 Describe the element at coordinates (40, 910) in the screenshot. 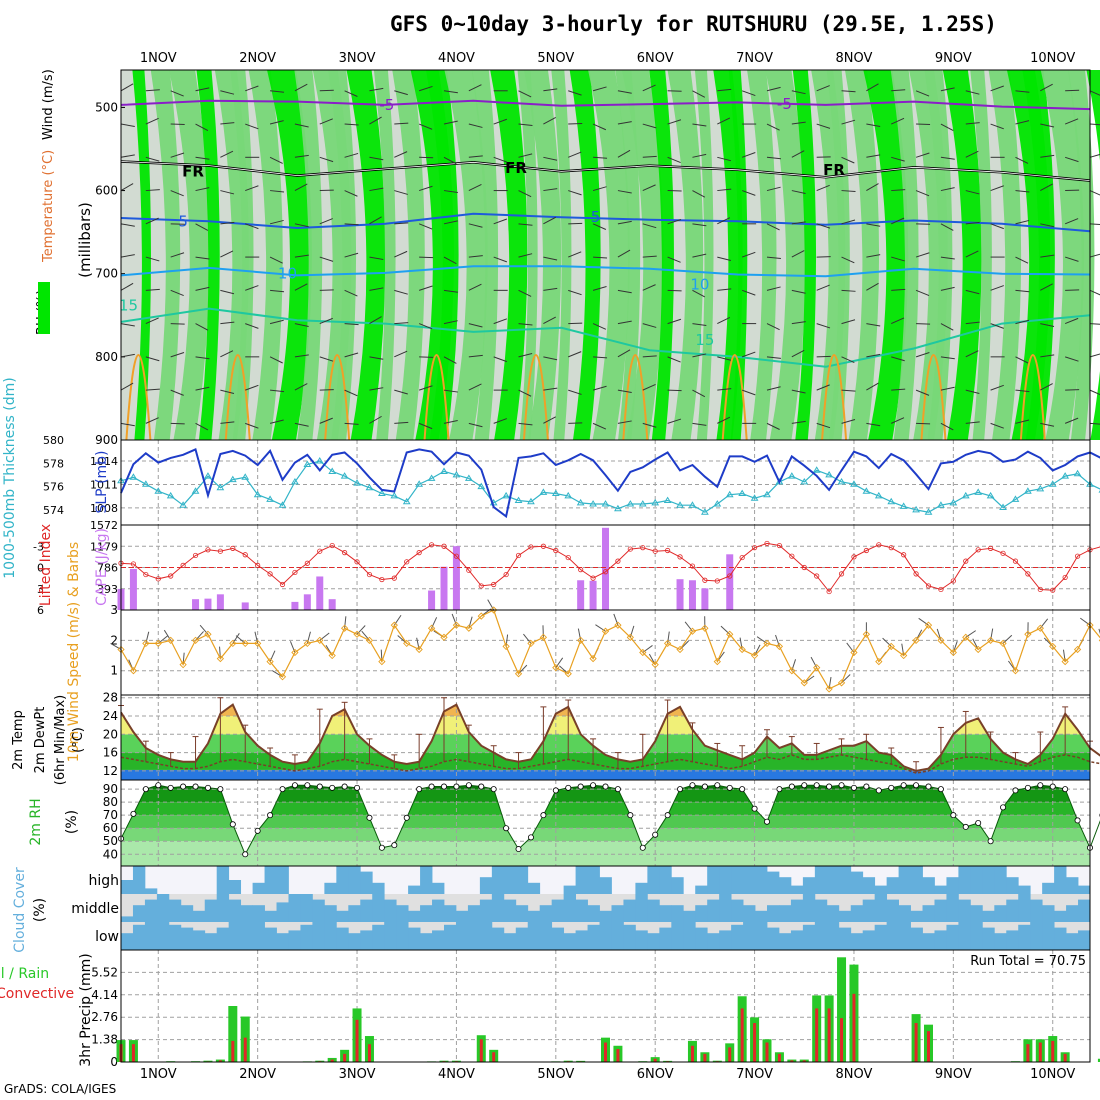

I see `cloud-unit-label: (%)` at that location.